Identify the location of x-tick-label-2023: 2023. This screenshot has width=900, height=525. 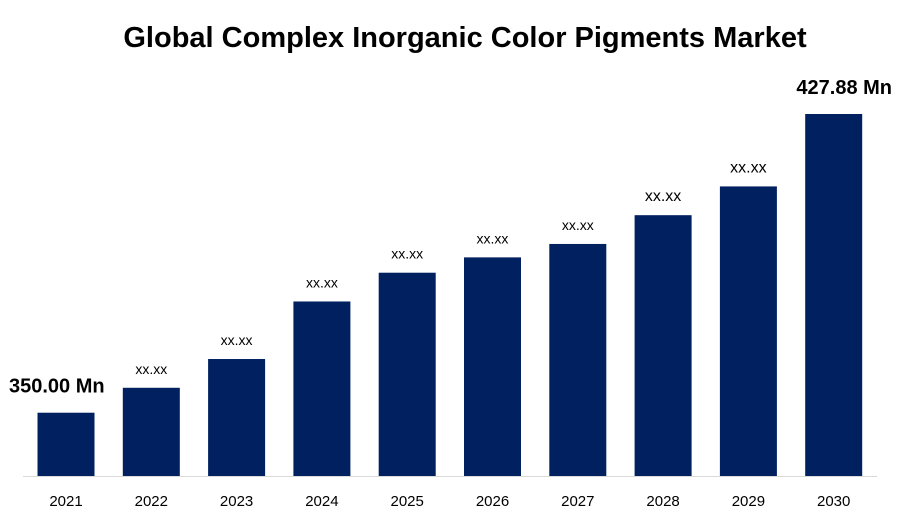
(236, 501).